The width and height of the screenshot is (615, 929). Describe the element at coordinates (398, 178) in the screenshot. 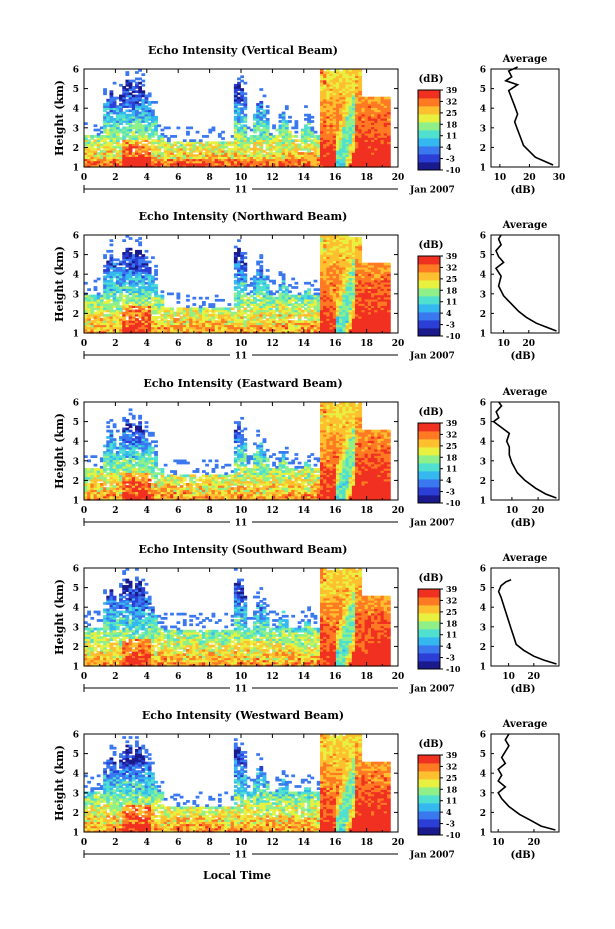

I see `x-tick-label: 20` at that location.